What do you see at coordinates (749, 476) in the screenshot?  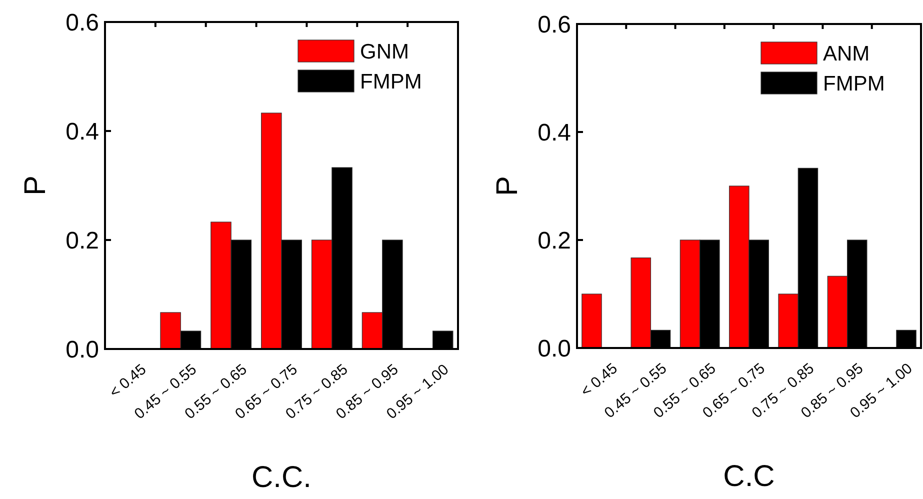 I see `x-axis-title: C.C` at bounding box center [749, 476].